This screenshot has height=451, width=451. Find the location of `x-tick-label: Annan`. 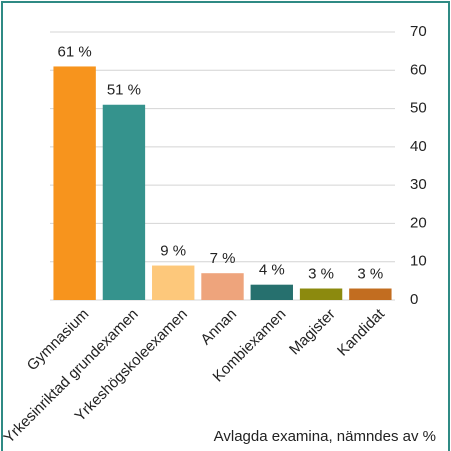

x-tick-label: Annan is located at coordinates (218, 327).